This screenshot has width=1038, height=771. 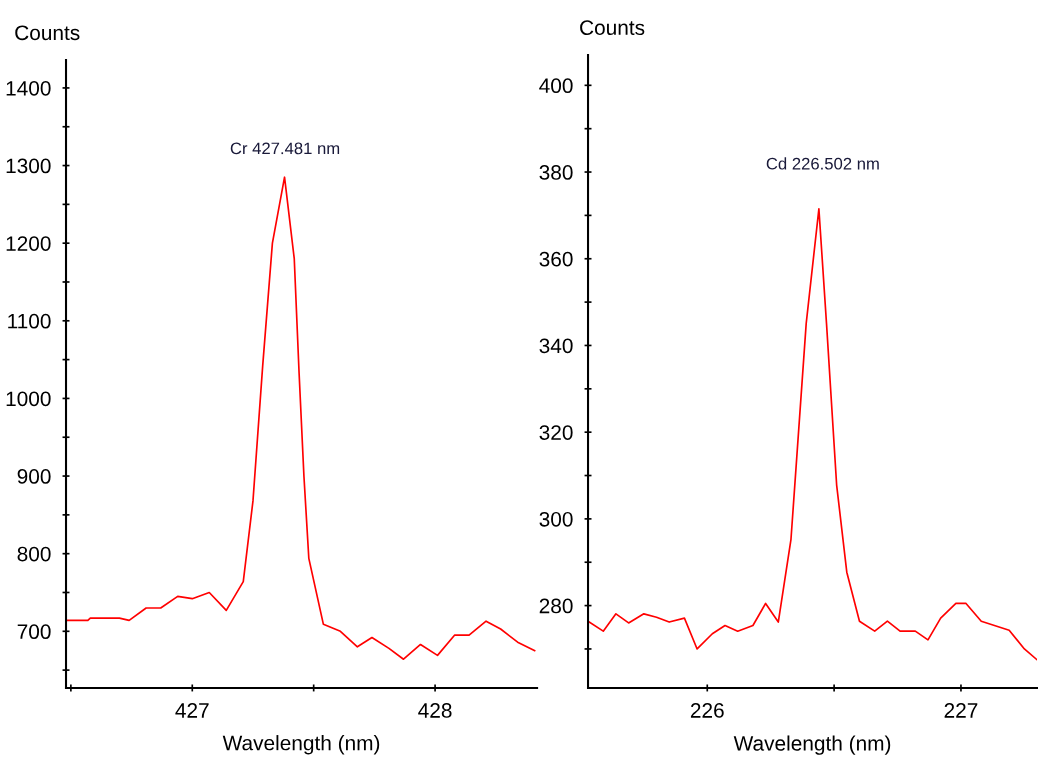 What do you see at coordinates (28, 88) in the screenshot?
I see `y-tick-label: 1400` at bounding box center [28, 88].